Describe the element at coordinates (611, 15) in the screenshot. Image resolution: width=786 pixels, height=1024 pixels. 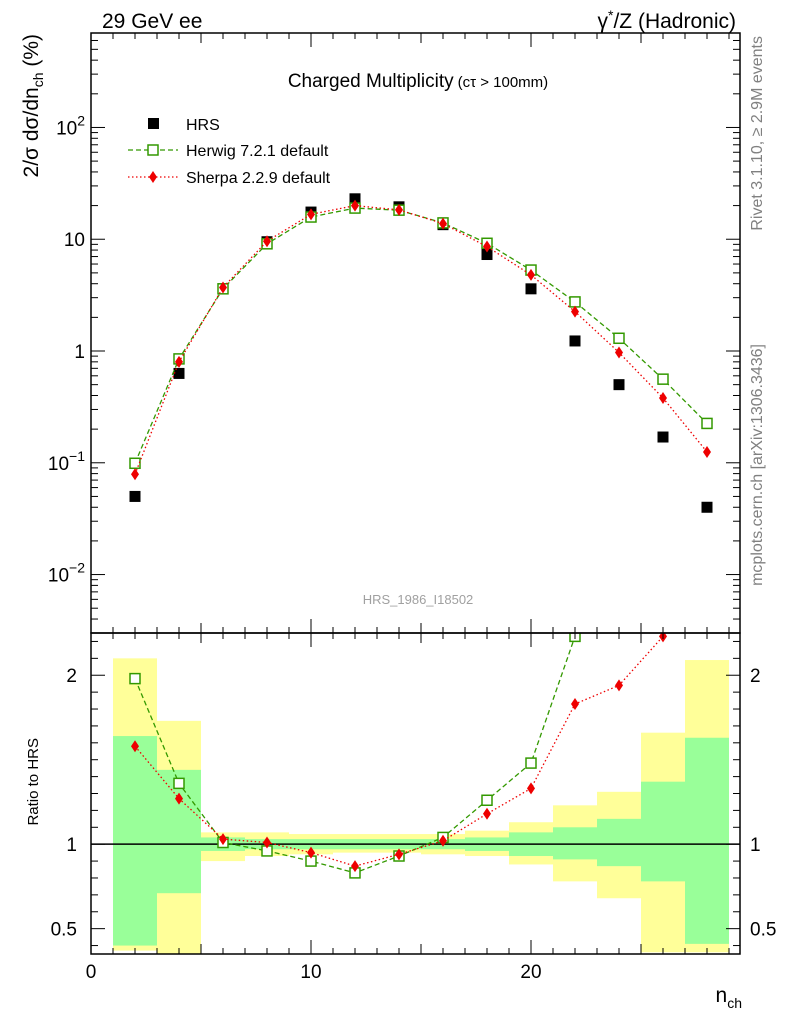
I see `header-right-star: *` at that location.